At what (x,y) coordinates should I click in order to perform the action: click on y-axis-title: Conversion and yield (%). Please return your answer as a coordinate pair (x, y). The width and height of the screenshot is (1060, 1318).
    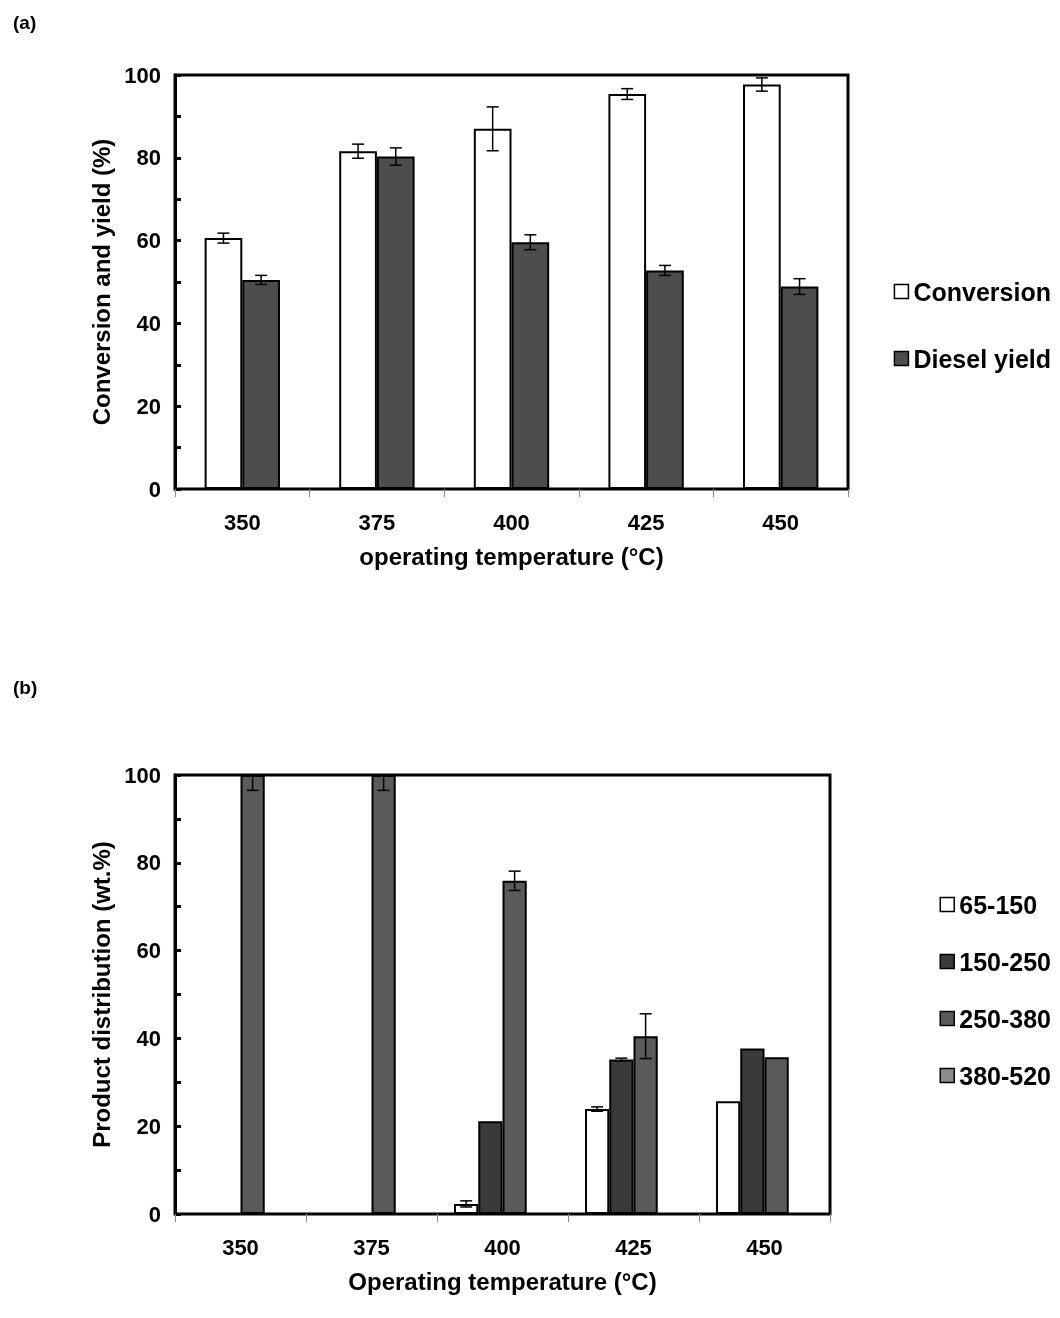
    Looking at the image, I should click on (101, 282).